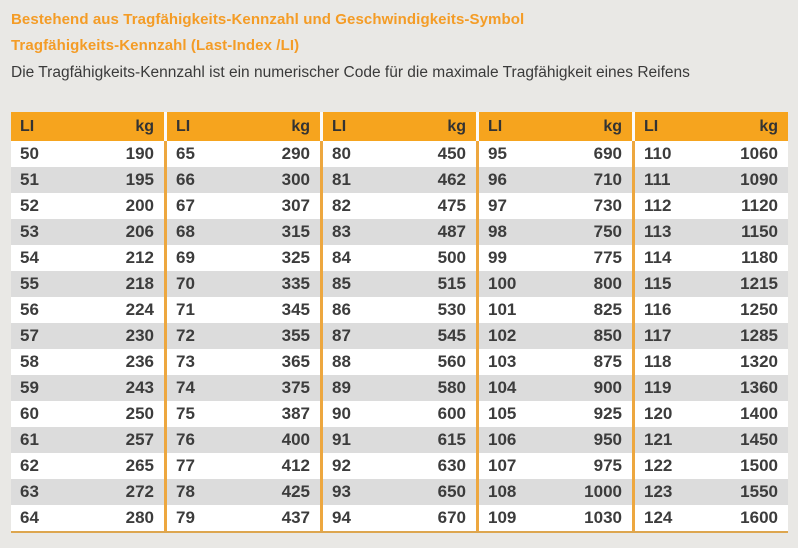 This screenshot has width=798, height=548. Describe the element at coordinates (759, 231) in the screenshot. I see `kg-cell: 1150` at that location.